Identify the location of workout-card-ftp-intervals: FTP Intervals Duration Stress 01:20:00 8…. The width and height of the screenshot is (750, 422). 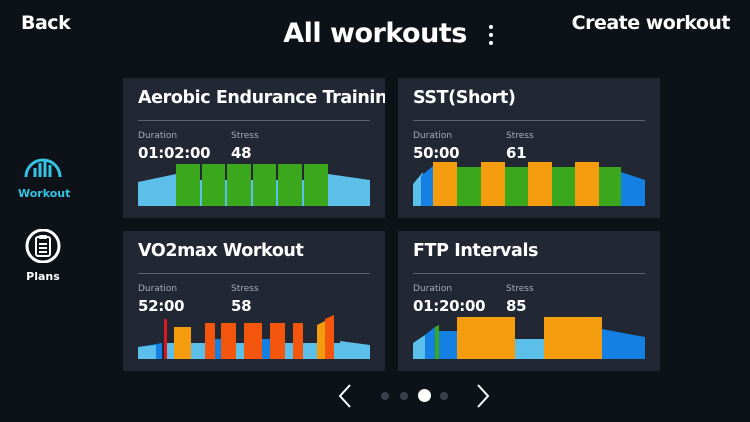
(529, 301).